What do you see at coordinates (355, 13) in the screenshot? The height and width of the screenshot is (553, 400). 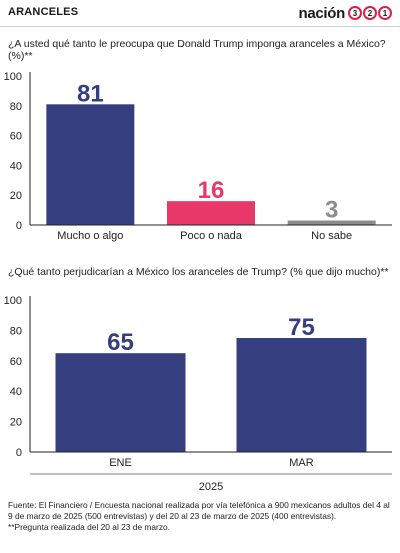 I see `brand-digit: 3` at bounding box center [355, 13].